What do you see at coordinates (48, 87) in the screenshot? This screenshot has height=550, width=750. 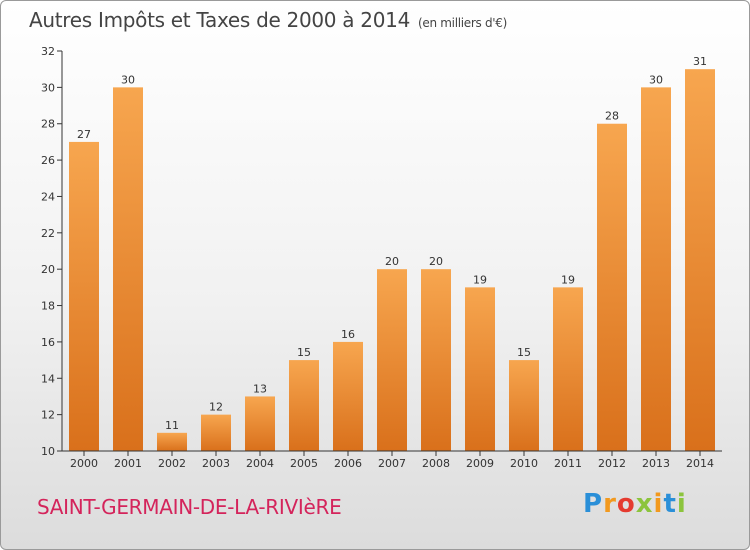 I see `y-tick-label: 30` at bounding box center [48, 87].